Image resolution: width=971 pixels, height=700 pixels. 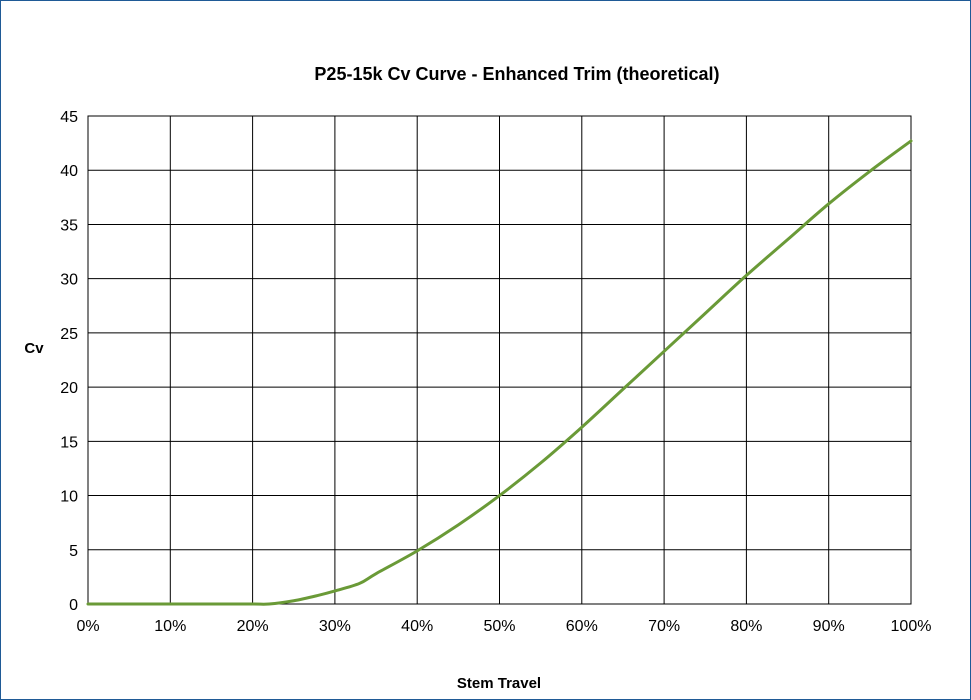 What do you see at coordinates (746, 626) in the screenshot?
I see `x-tick-label: 80%` at bounding box center [746, 626].